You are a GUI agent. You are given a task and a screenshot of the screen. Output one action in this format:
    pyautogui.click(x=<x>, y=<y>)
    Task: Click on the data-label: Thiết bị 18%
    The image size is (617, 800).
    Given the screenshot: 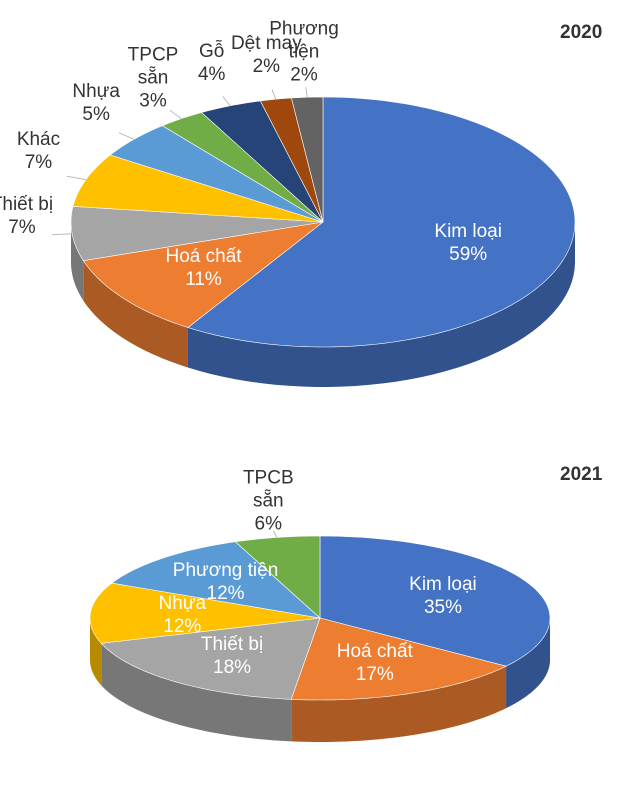 What is the action you would take?
    pyautogui.click(x=232, y=656)
    